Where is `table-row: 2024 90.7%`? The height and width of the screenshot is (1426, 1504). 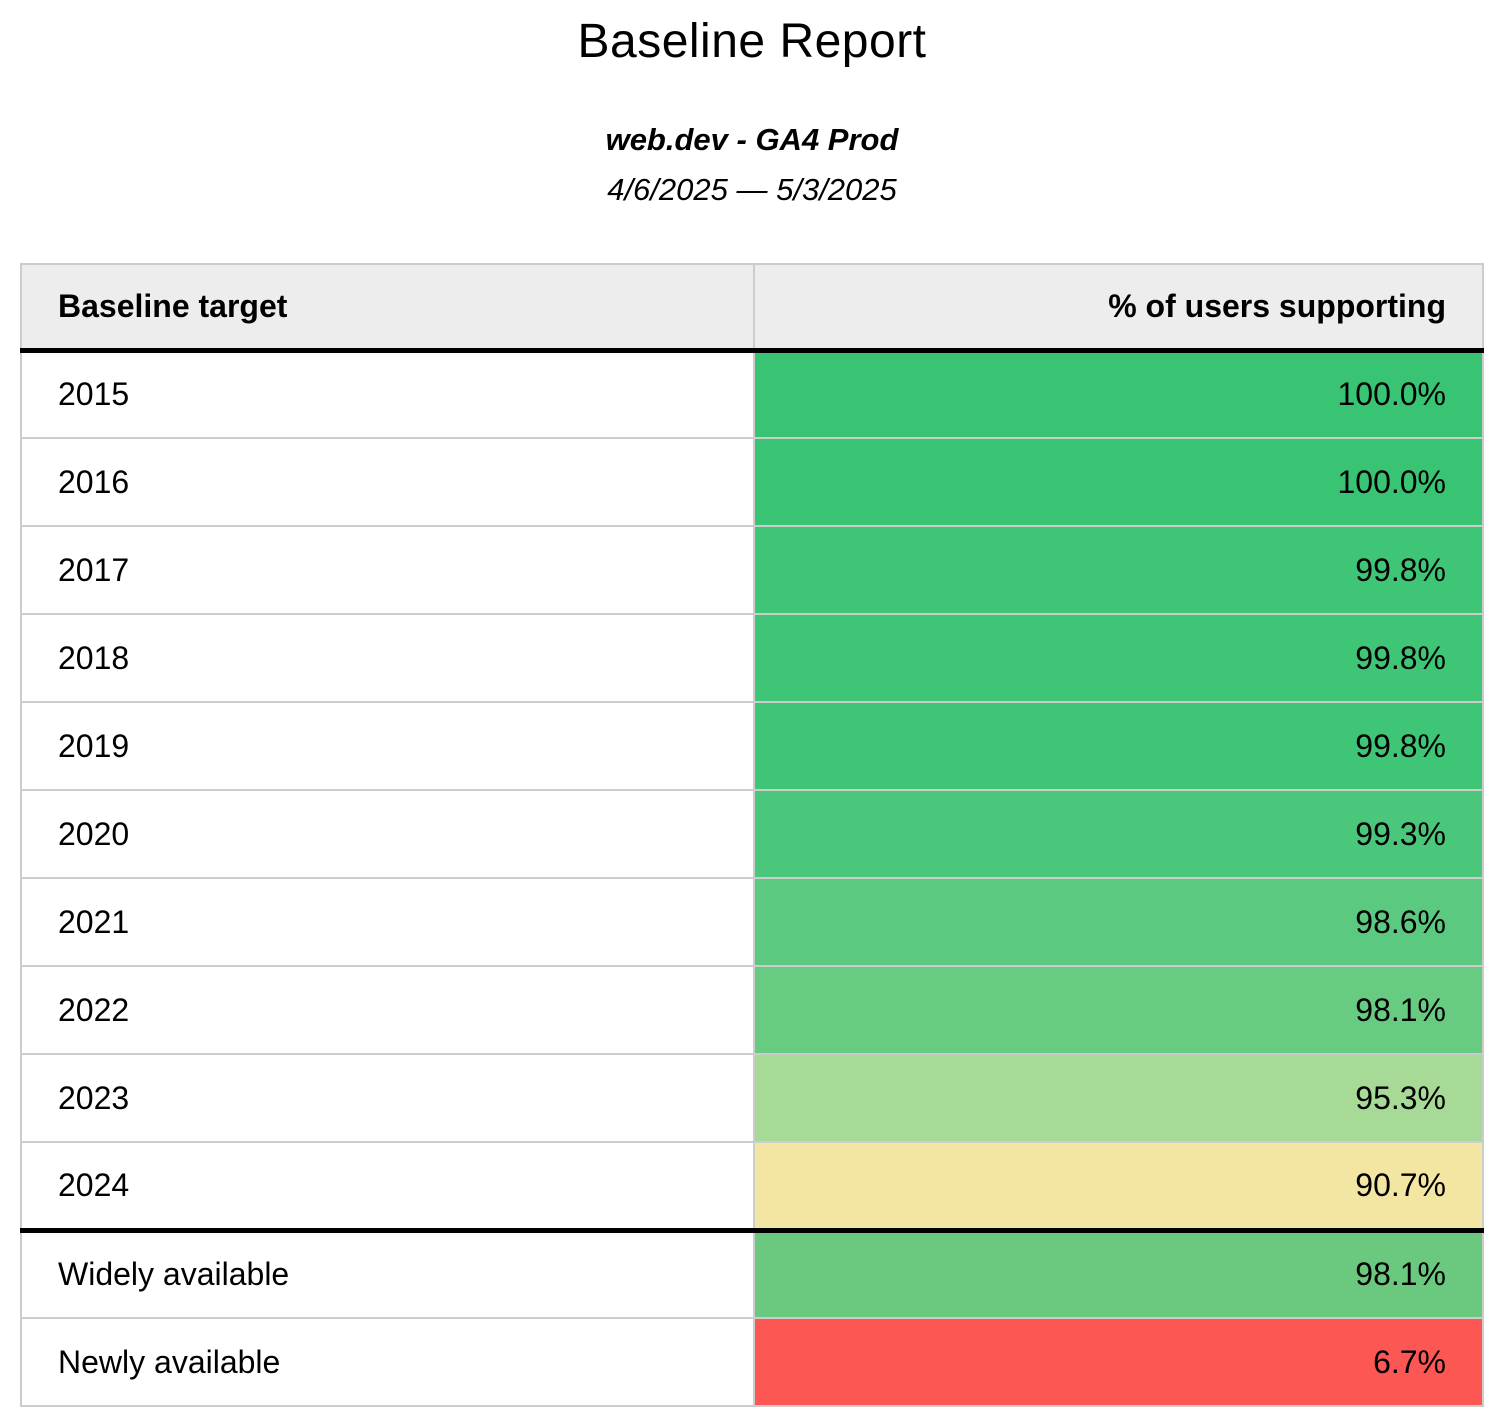 table-row: 2024 90.7% is located at coordinates (752, 1187).